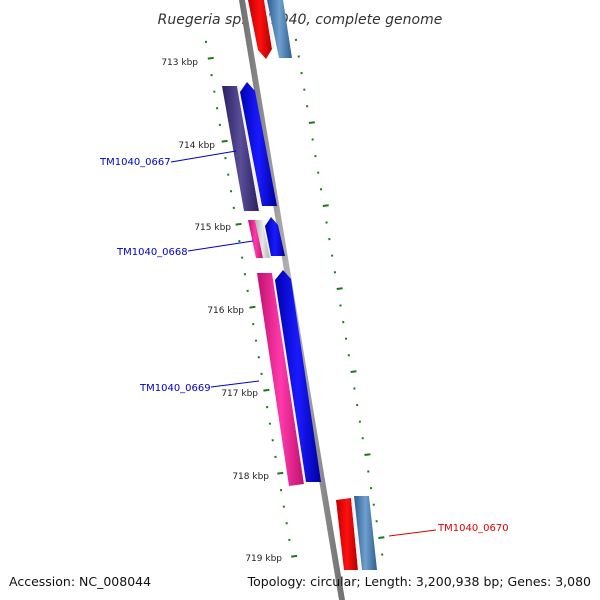  What do you see at coordinates (473, 528) in the screenshot?
I see `gene-label-0670: TM1040_0670` at bounding box center [473, 528].